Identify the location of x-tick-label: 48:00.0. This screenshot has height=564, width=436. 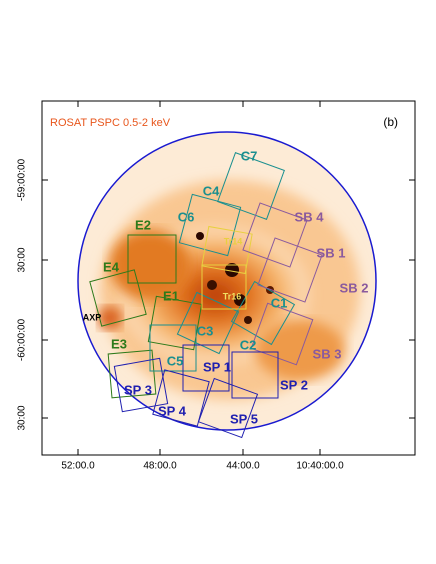
(160, 466).